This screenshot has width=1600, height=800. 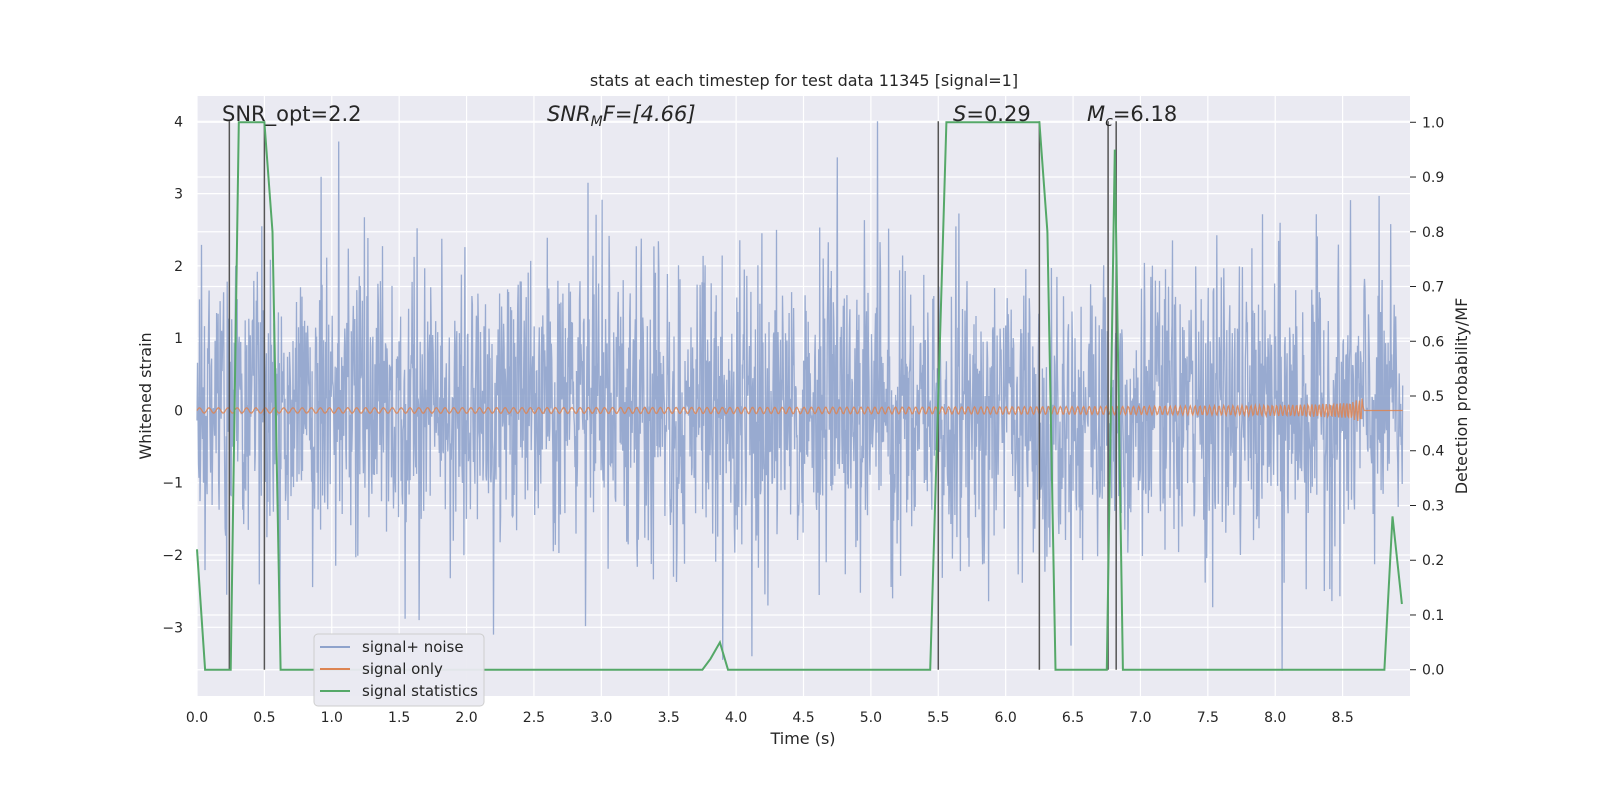 What do you see at coordinates (1433, 178) in the screenshot?
I see `y-right-tick-label-9: 0.9` at bounding box center [1433, 178].